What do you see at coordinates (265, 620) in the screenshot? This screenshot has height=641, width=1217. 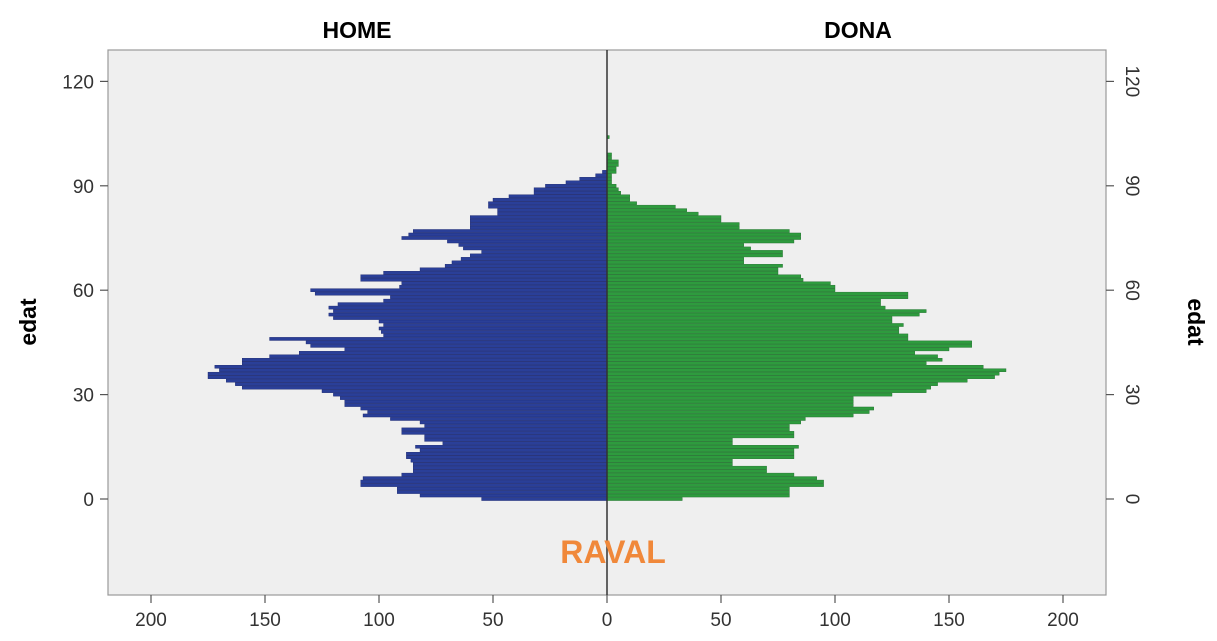 I see `x-tick-label: 150` at bounding box center [265, 620].